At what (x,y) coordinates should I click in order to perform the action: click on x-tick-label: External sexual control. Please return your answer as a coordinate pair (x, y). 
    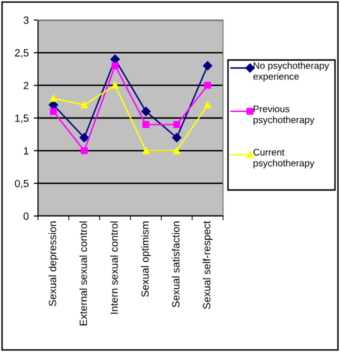
    Looking at the image, I should click on (83, 274).